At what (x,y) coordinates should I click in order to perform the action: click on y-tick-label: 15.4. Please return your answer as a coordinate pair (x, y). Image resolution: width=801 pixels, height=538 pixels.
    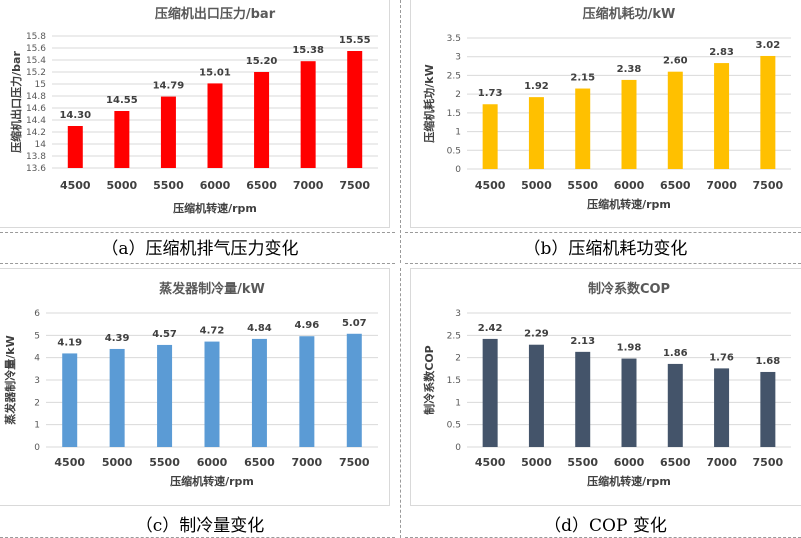
    Looking at the image, I should click on (36, 61).